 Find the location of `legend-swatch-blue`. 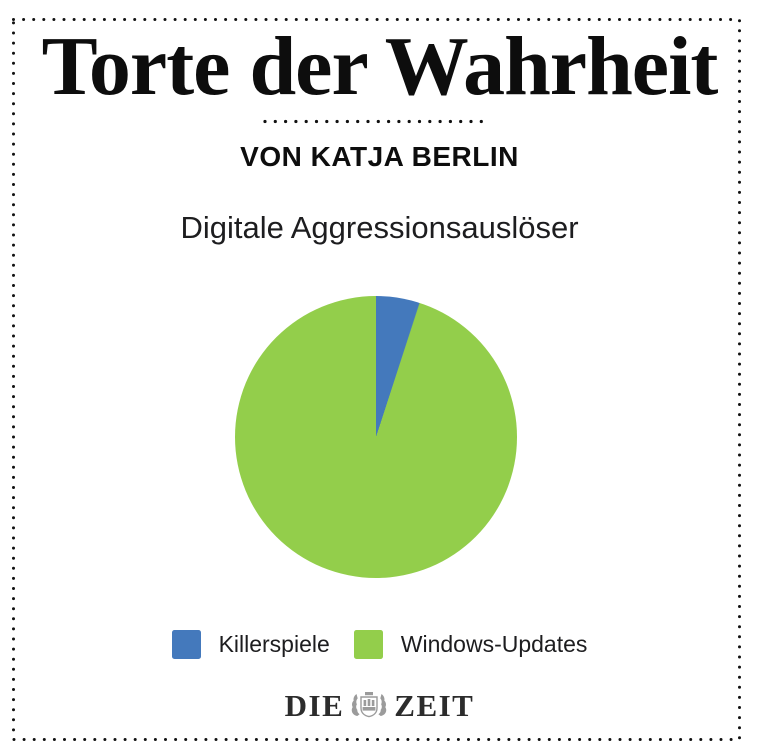

legend-swatch-blue is located at coordinates (186, 644).